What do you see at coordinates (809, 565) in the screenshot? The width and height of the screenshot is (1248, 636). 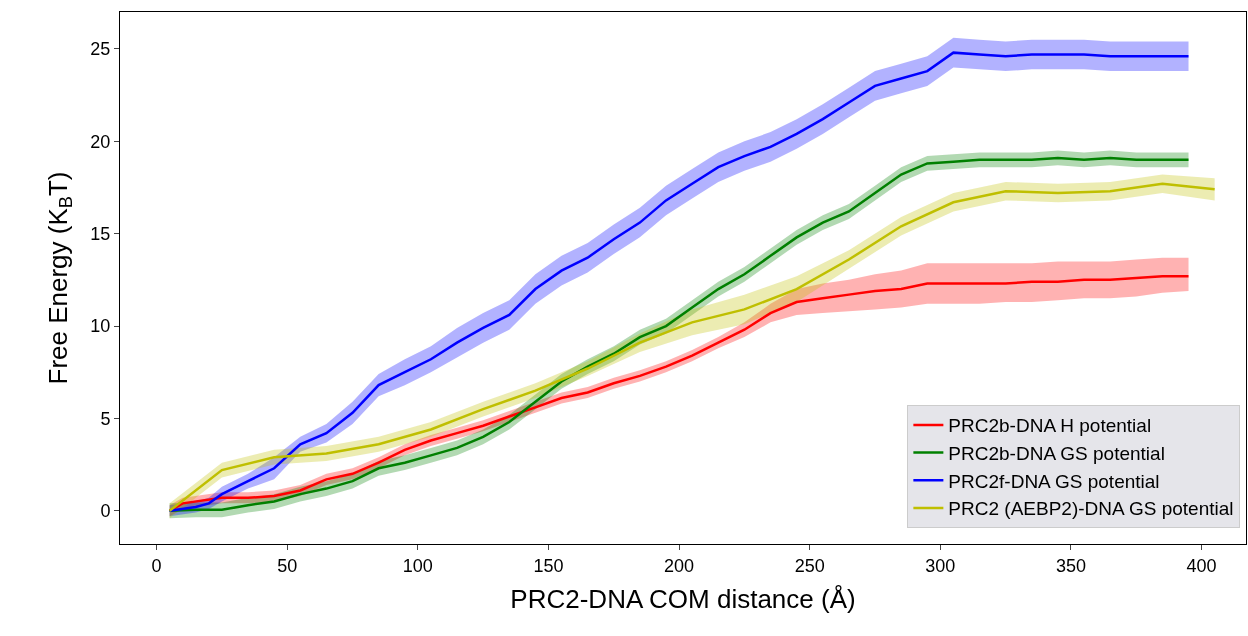 I see `x-tick-label: 250` at bounding box center [809, 565].